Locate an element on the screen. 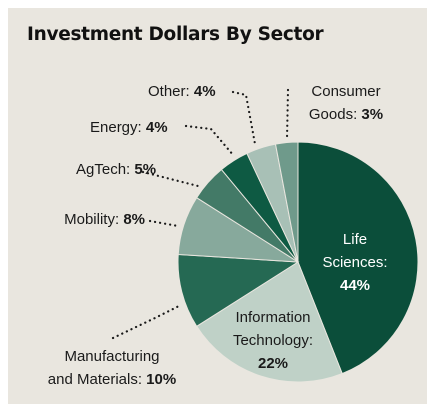  slice-label: Mobility: 8% is located at coordinates (77, 219).